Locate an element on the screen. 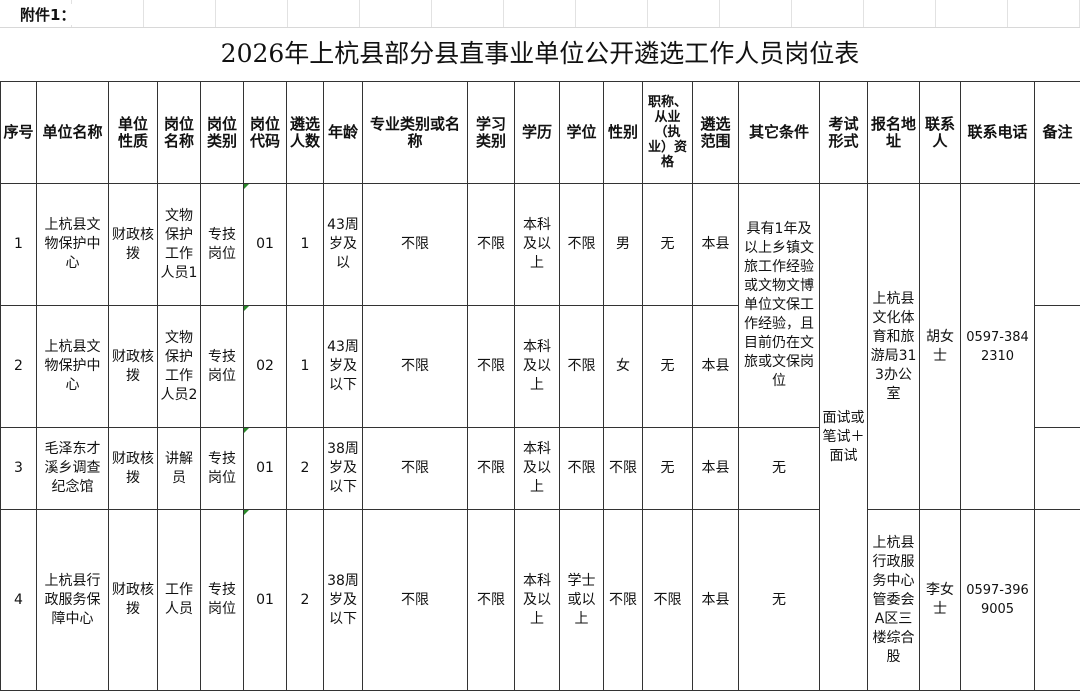  cell-exam: 面试或笔试＋面试 is located at coordinates (843, 437).